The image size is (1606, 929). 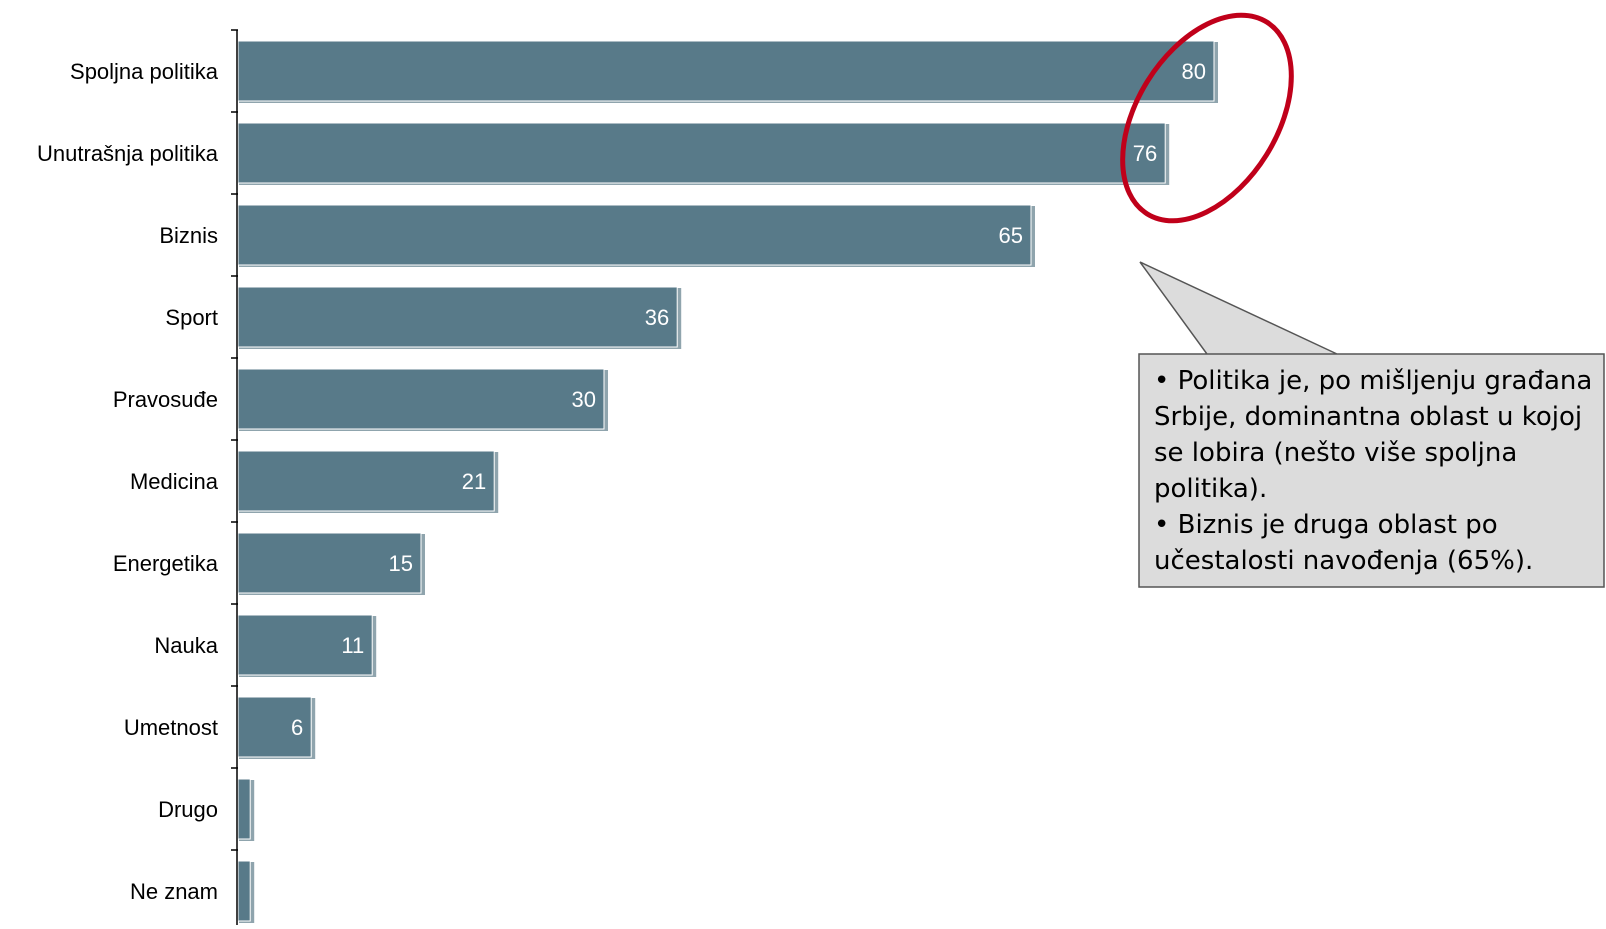 What do you see at coordinates (174, 481) in the screenshot?
I see `category-label: Medicina` at bounding box center [174, 481].